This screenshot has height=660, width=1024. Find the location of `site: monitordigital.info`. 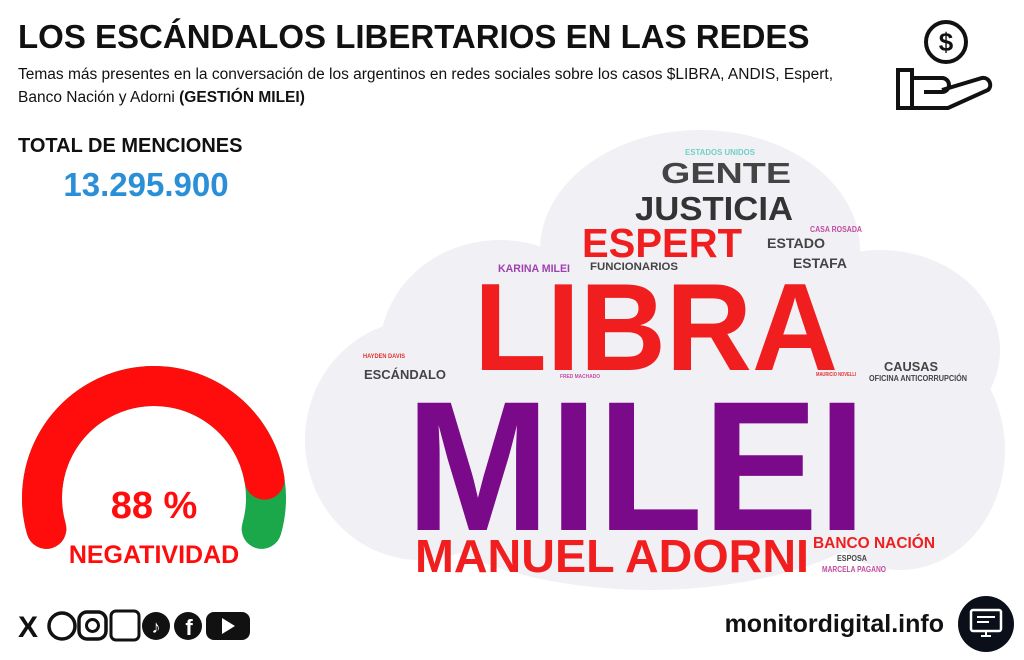

site: monitordigital.info is located at coordinates (834, 624).